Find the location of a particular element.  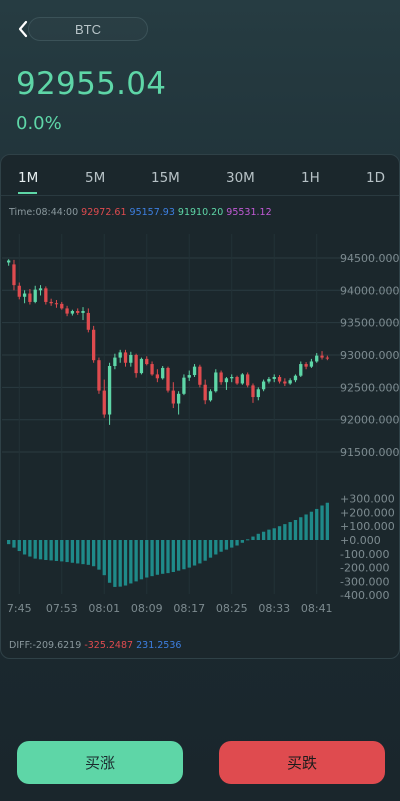

chevron-left-icon is located at coordinates (23, 29).